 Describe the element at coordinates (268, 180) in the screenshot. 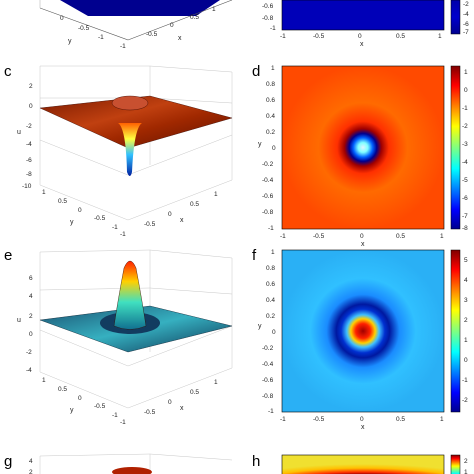

I see `y-tick: -0.4` at that location.